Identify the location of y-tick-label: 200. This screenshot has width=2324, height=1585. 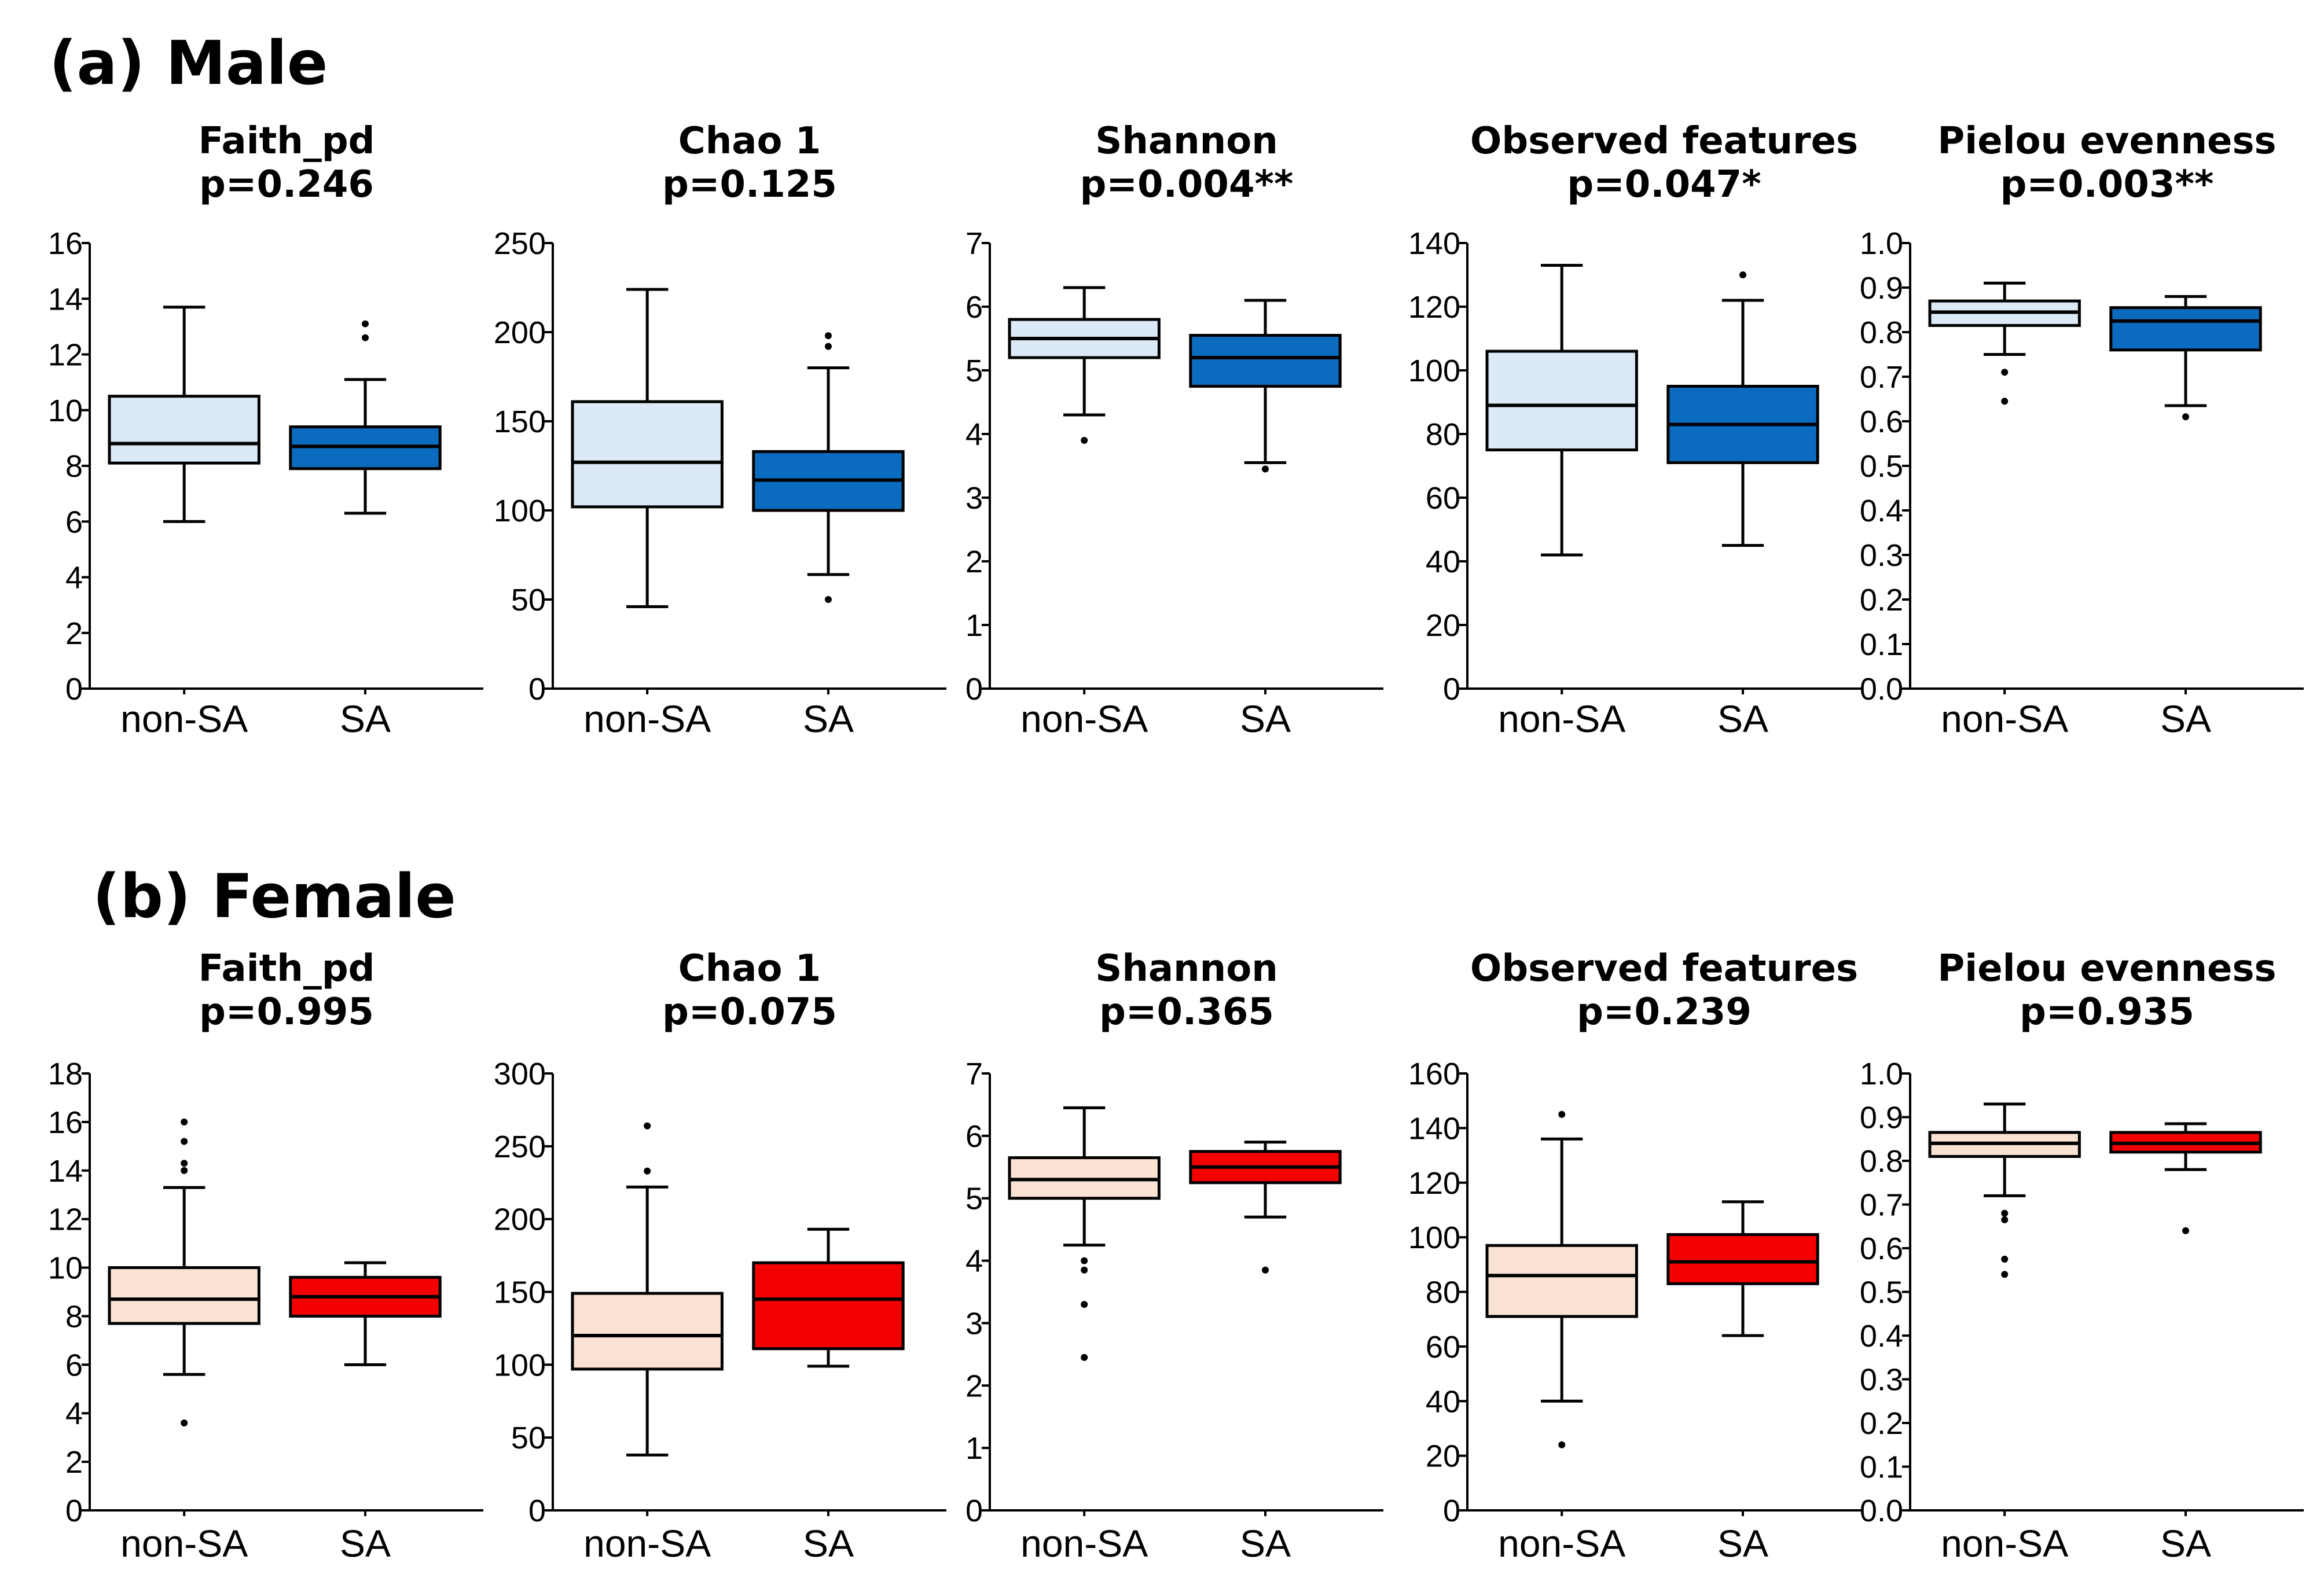
(520, 332).